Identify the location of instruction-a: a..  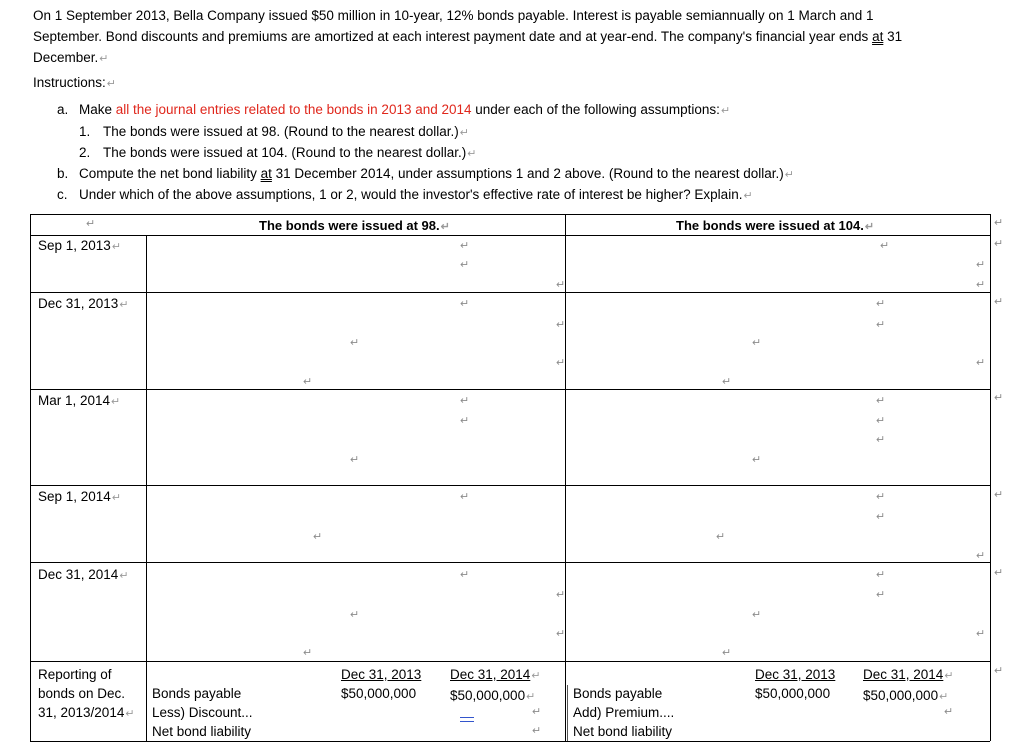
(63, 109).